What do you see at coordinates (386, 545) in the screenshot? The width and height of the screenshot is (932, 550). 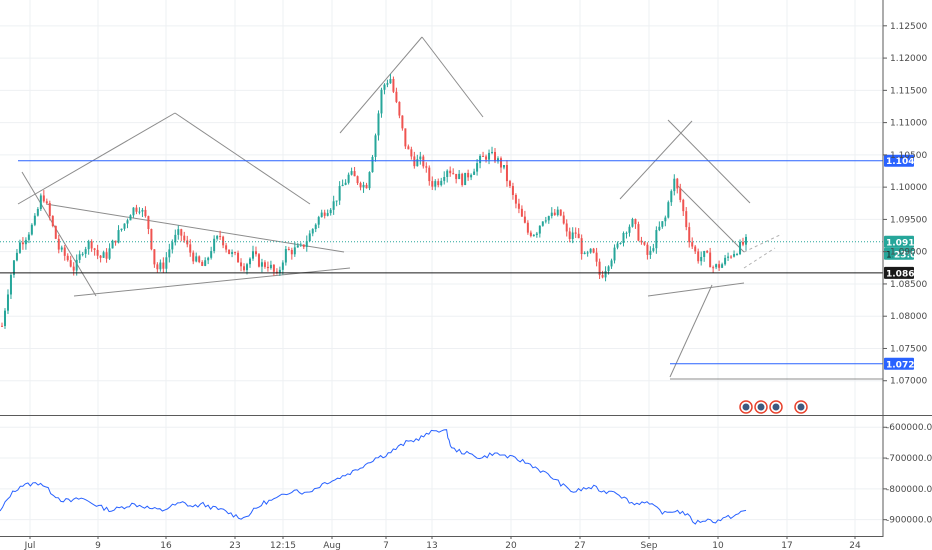 I see `time-tick-label: 7` at bounding box center [386, 545].